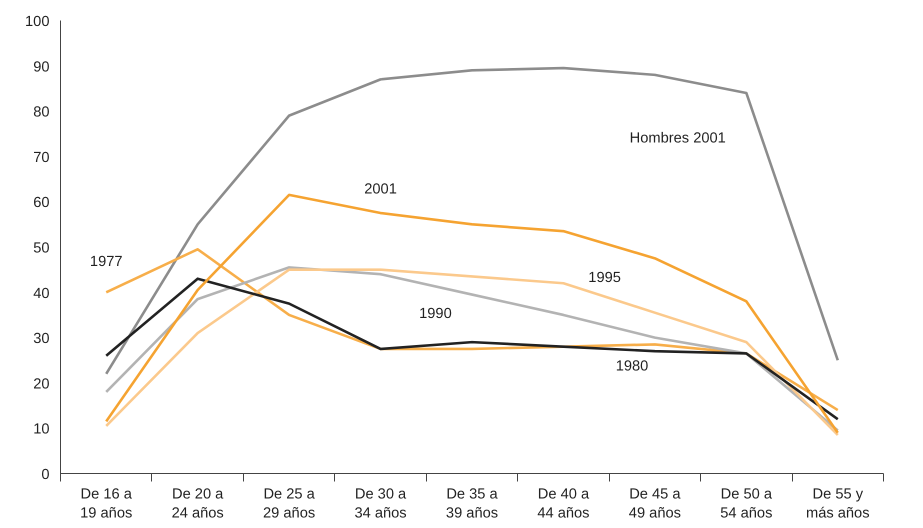 Image resolution: width=923 pixels, height=528 pixels. Describe the element at coordinates (563, 504) in the screenshot. I see `x-tick-label: De 40 a 44 años` at that location.